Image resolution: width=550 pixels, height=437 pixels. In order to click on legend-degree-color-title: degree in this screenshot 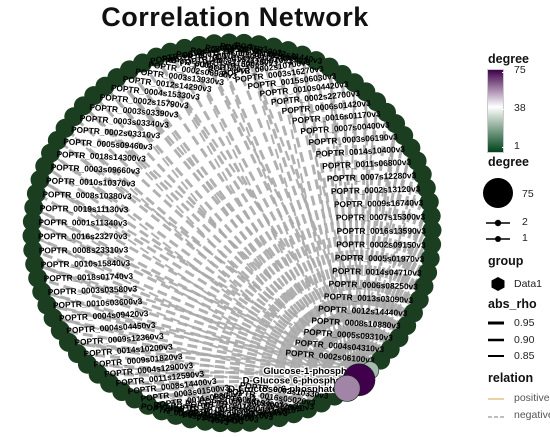, I will do `click(508, 59)`.